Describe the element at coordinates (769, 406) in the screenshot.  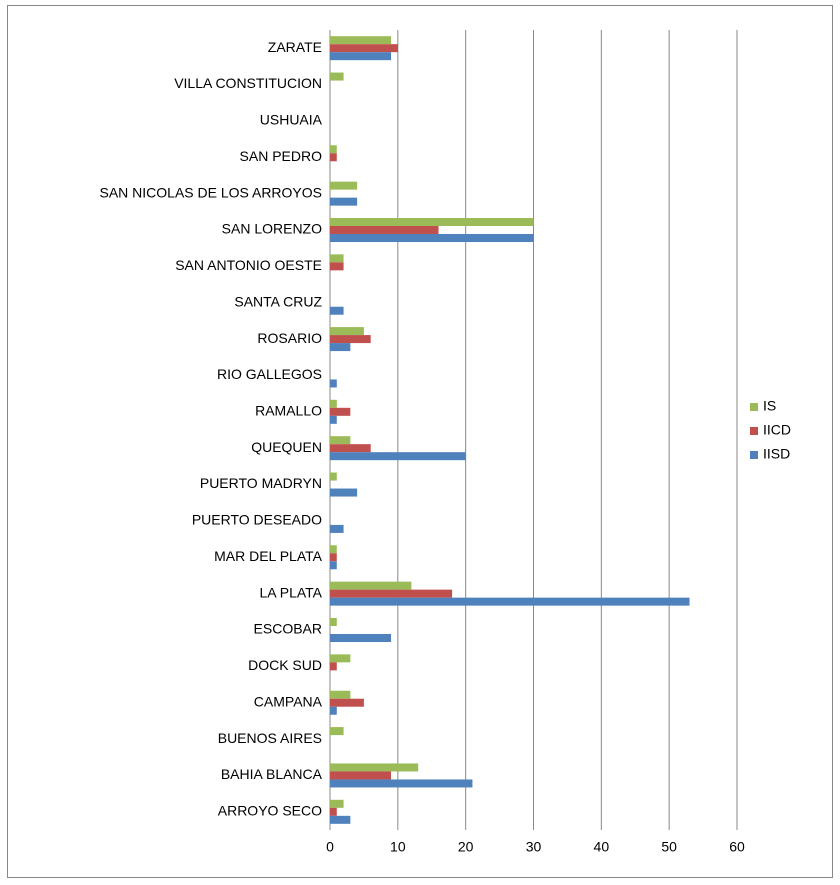
I see `legend-label: IS` at that location.